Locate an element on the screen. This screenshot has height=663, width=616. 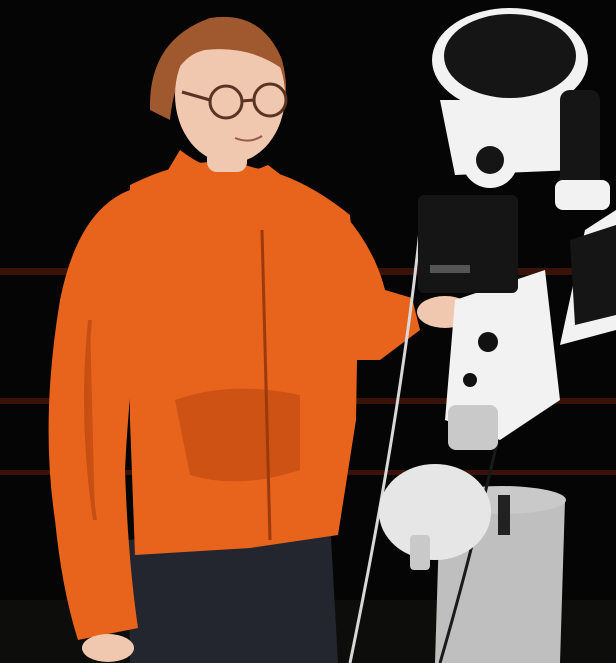
finder-scope is located at coordinates (580, 140).